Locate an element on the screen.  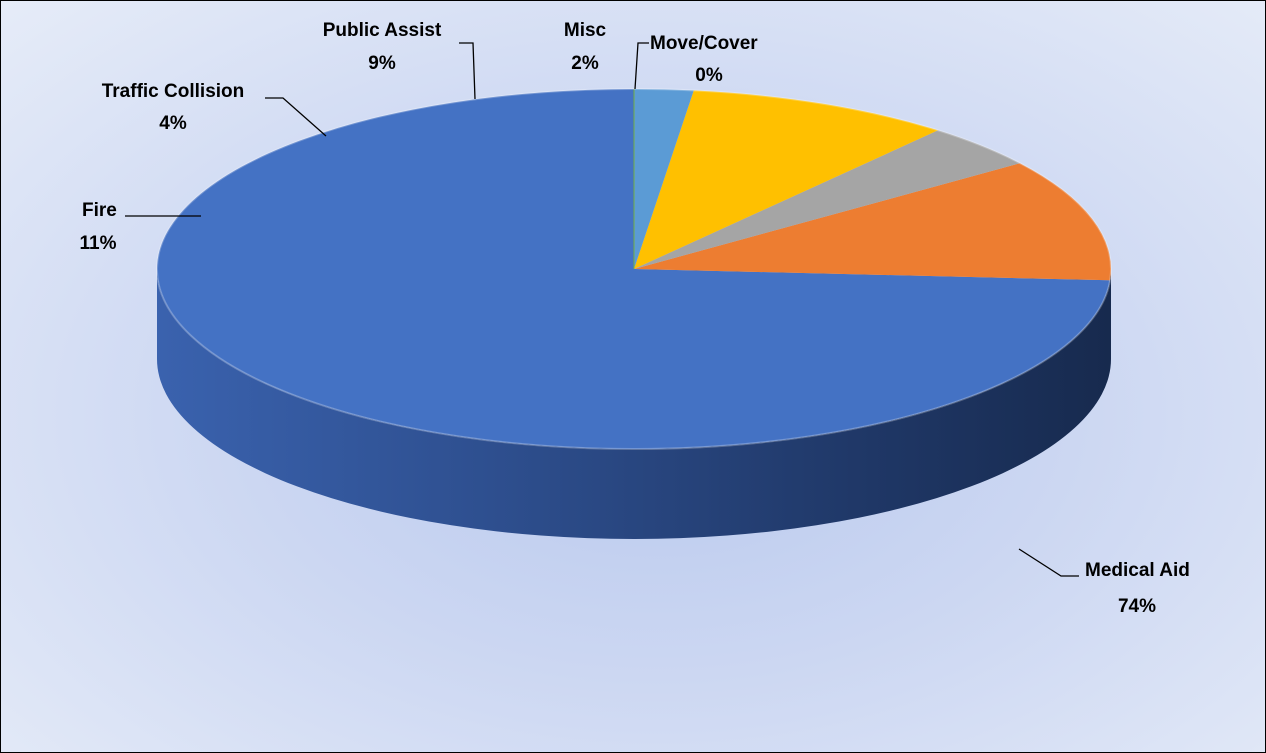
pie-slice-fire is located at coordinates (872, 222).